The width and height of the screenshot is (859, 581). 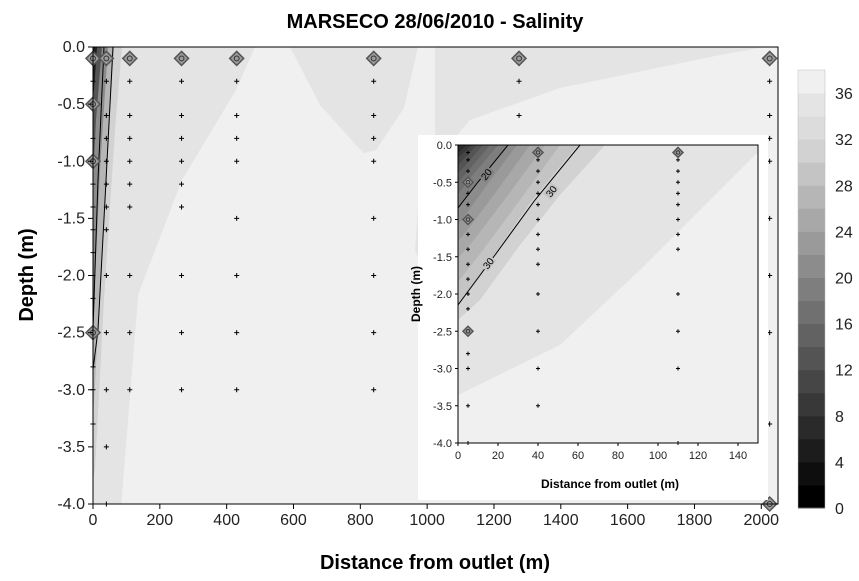 I want to click on x-tick-label: 600, so click(x=293, y=520).